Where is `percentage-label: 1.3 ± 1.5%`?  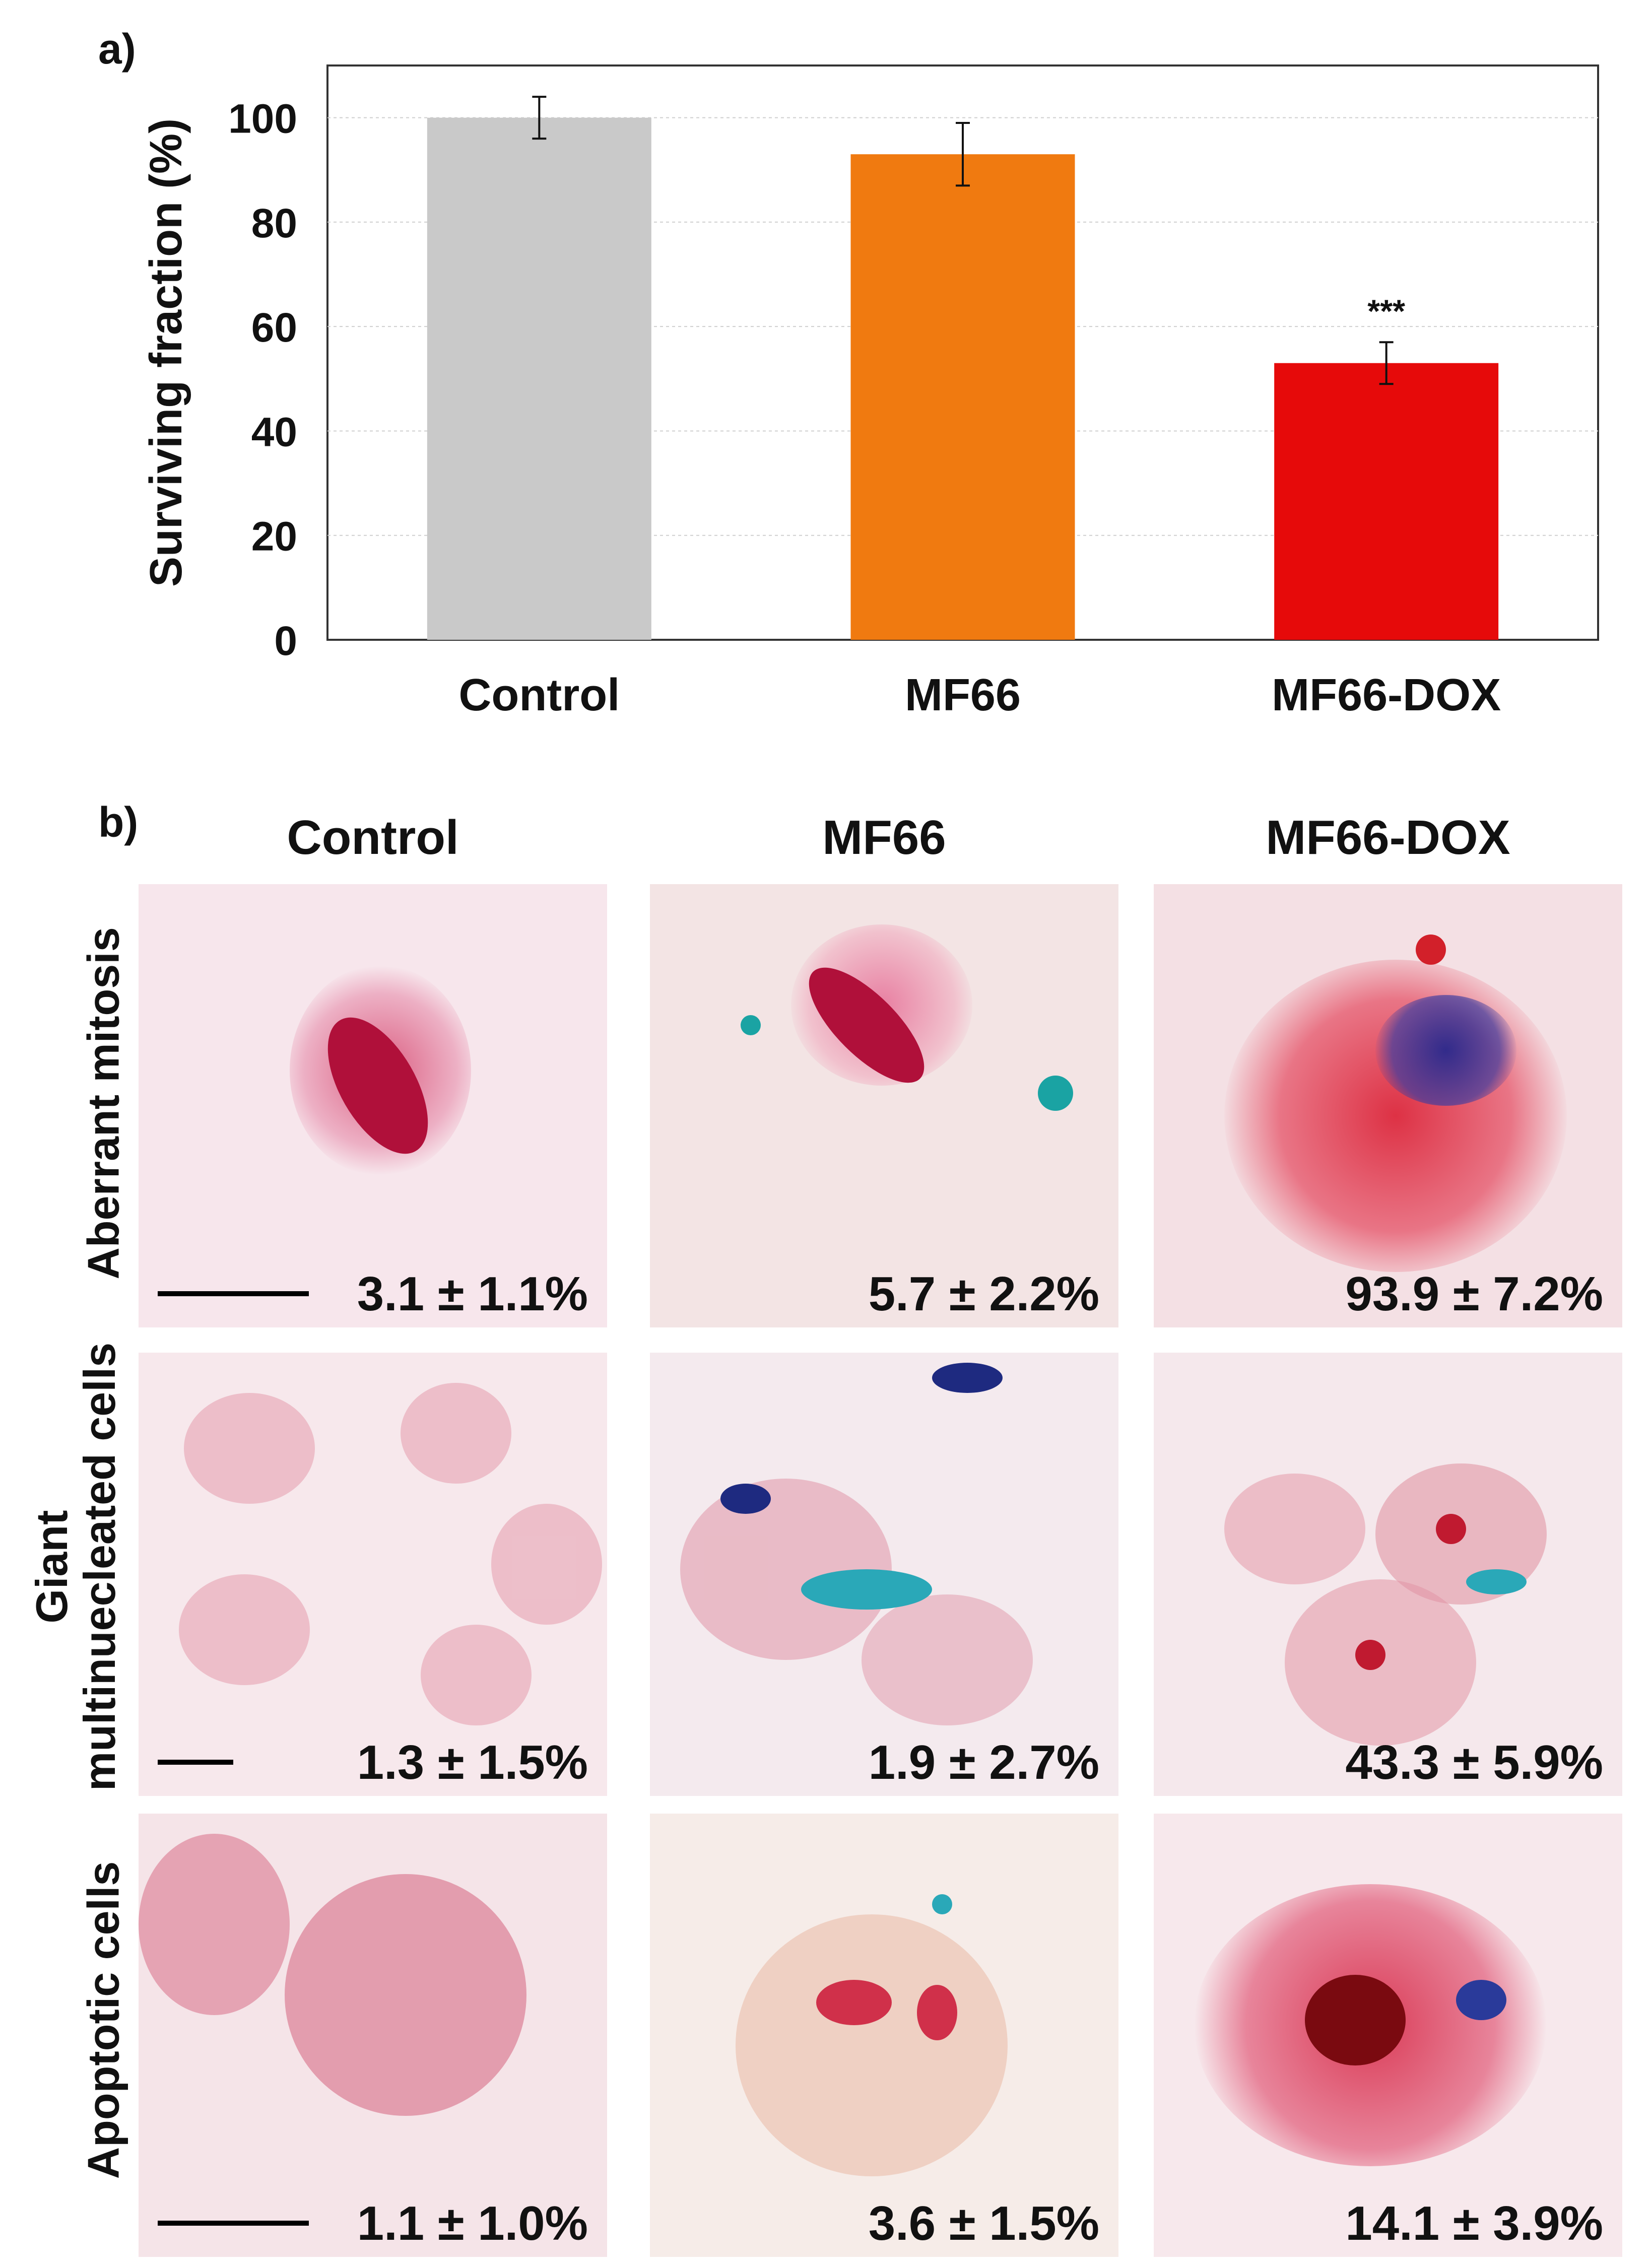
percentage-label: 1.3 ± 1.5% is located at coordinates (473, 1762).